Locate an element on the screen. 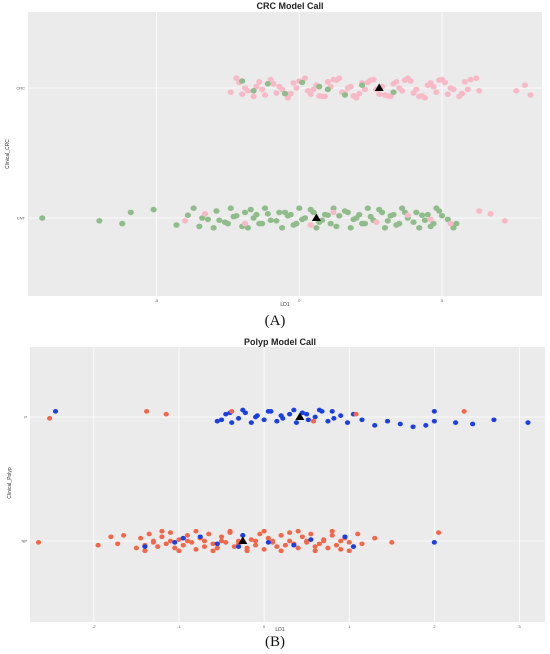  centroid-marker is located at coordinates (243, 540).